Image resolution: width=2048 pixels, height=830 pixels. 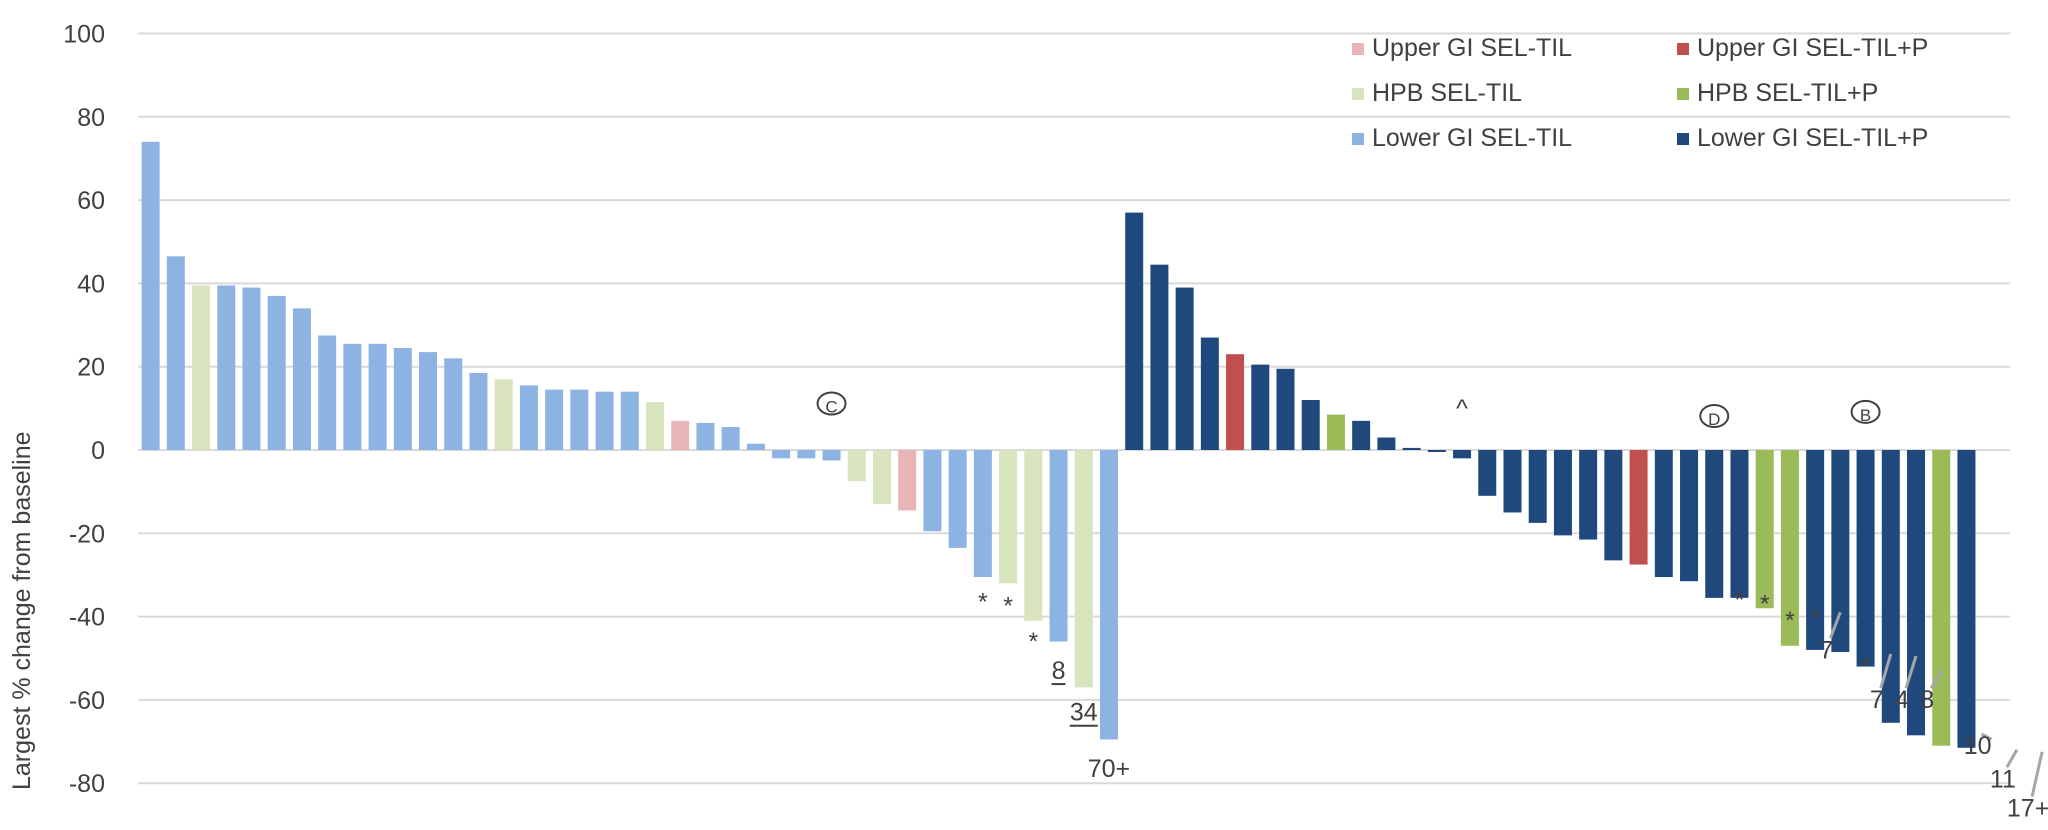 I want to click on annotation-label: 4, so click(x=1902, y=700).